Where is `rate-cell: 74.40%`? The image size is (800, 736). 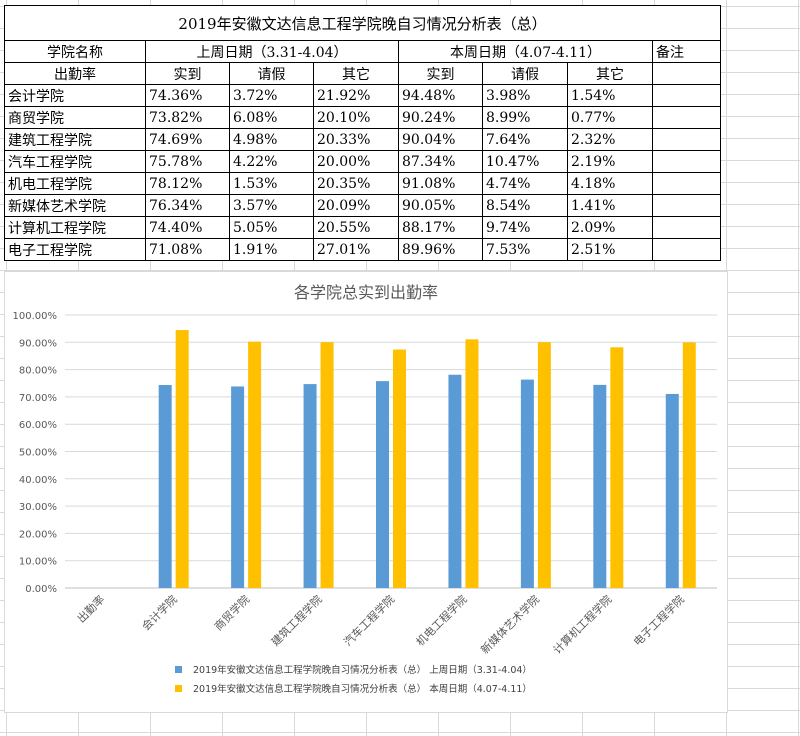 rate-cell: 74.40% is located at coordinates (187, 227).